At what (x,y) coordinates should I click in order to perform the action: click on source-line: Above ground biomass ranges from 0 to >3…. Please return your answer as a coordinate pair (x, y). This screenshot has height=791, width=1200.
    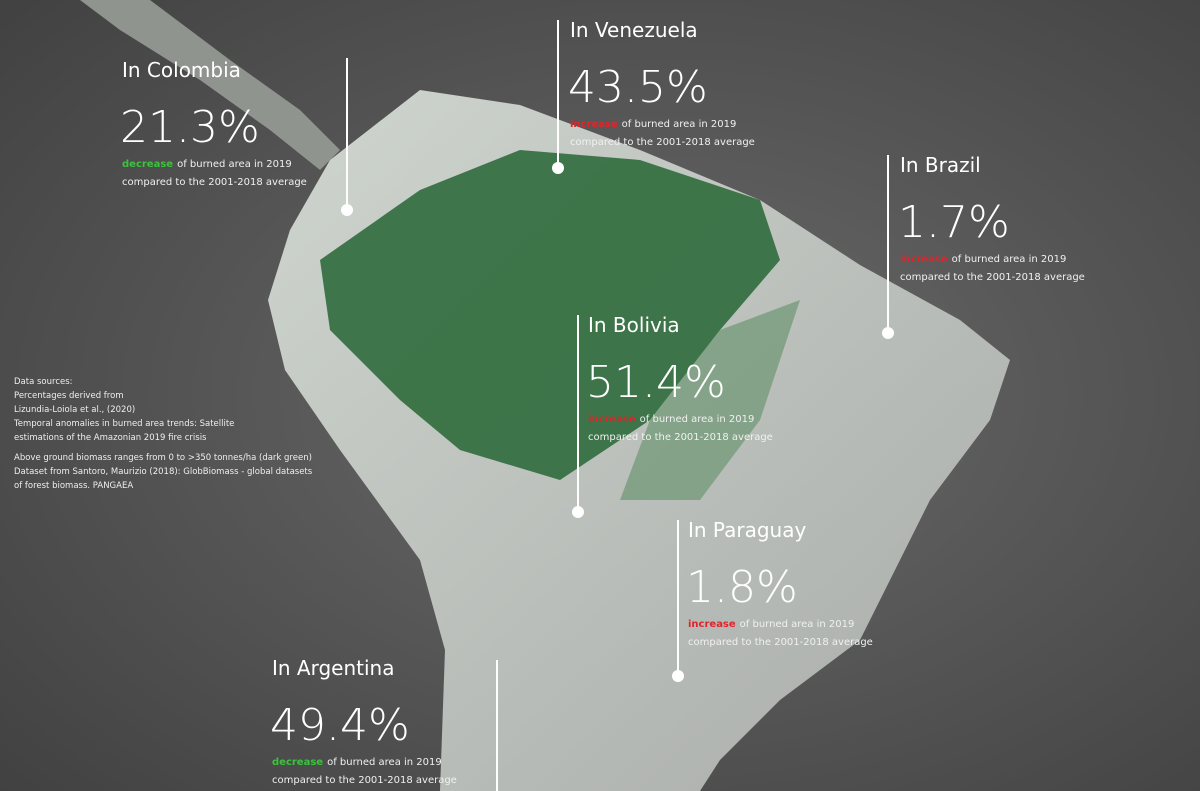
    Looking at the image, I should click on (163, 458).